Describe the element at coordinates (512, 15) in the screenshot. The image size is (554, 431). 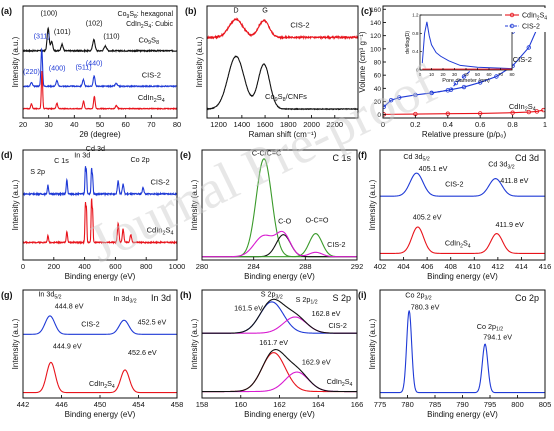
I see `legend-marker` at that location.